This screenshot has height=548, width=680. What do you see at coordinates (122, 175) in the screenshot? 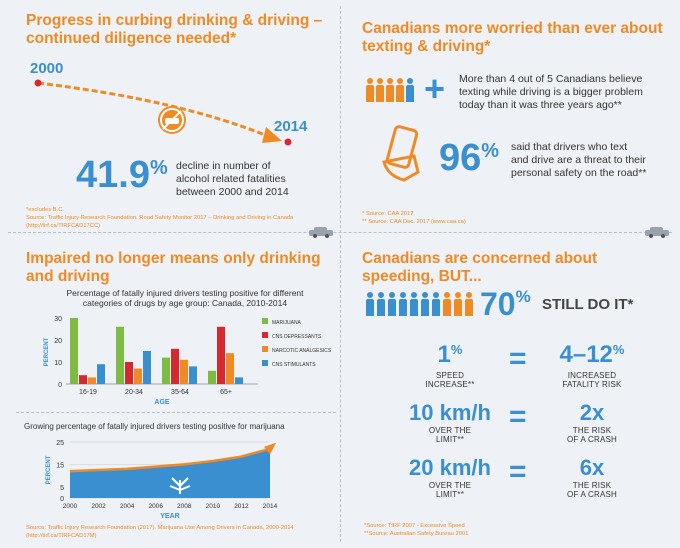
I see `decline-stat: 41.9%` at bounding box center [122, 175].